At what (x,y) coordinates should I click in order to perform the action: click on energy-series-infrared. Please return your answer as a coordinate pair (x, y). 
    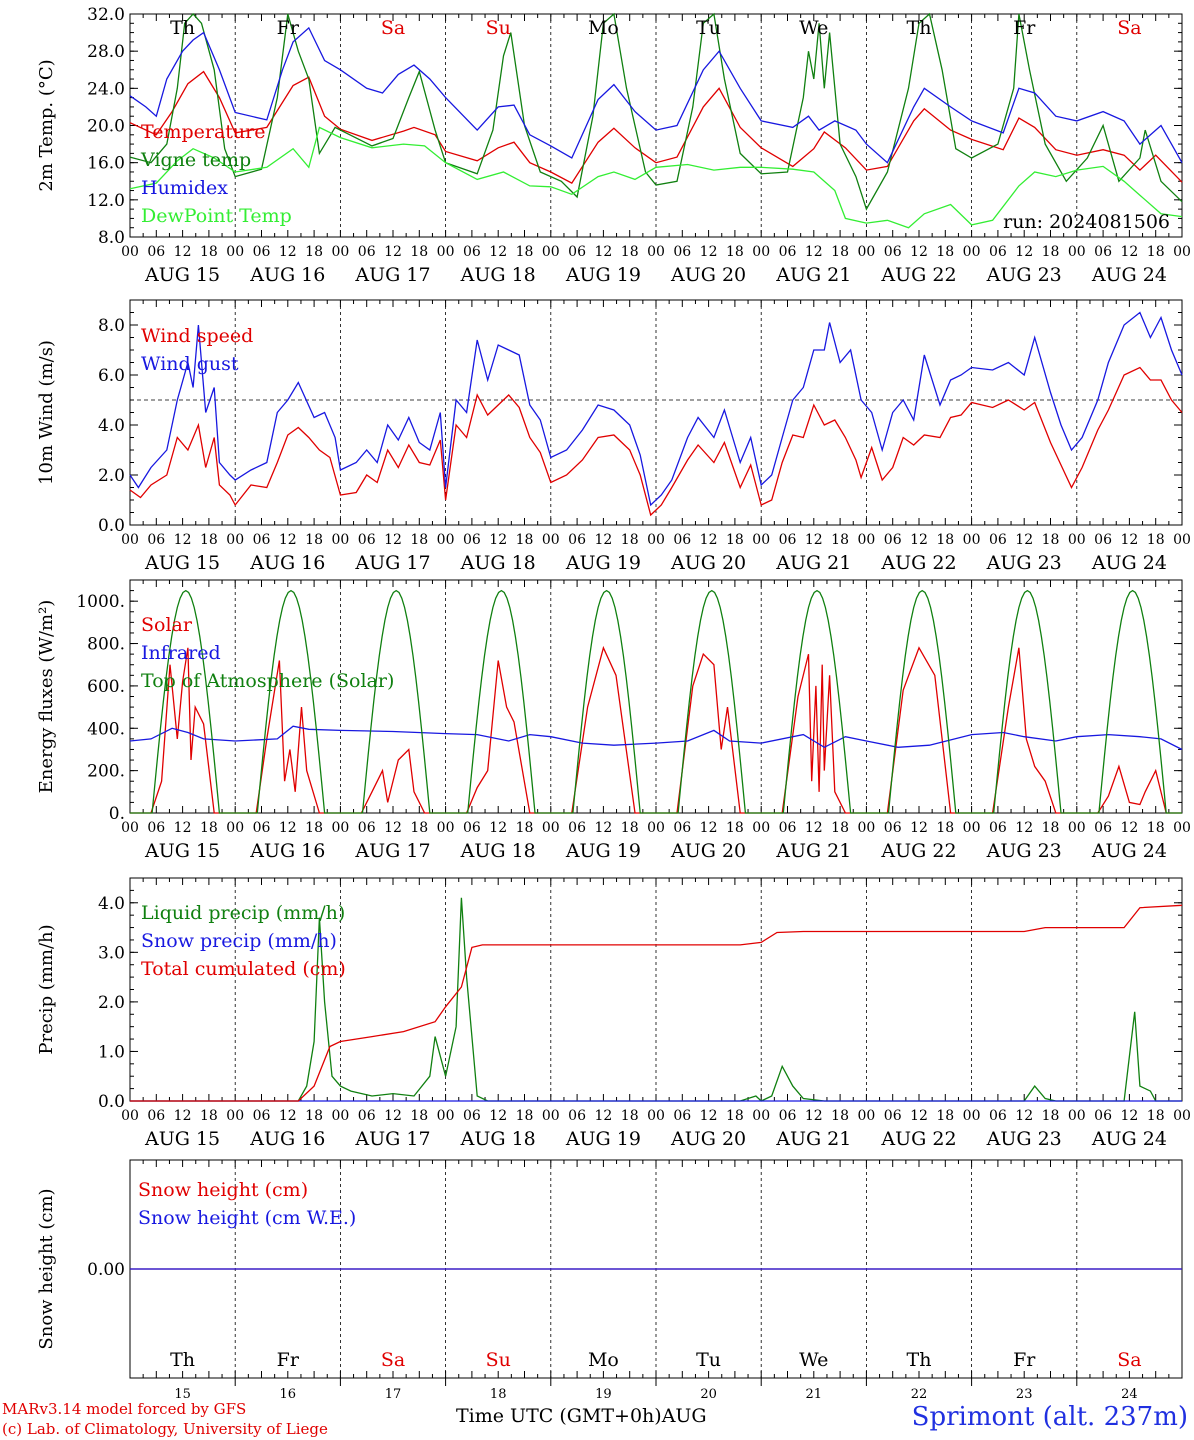
    Looking at the image, I should click on (656, 738).